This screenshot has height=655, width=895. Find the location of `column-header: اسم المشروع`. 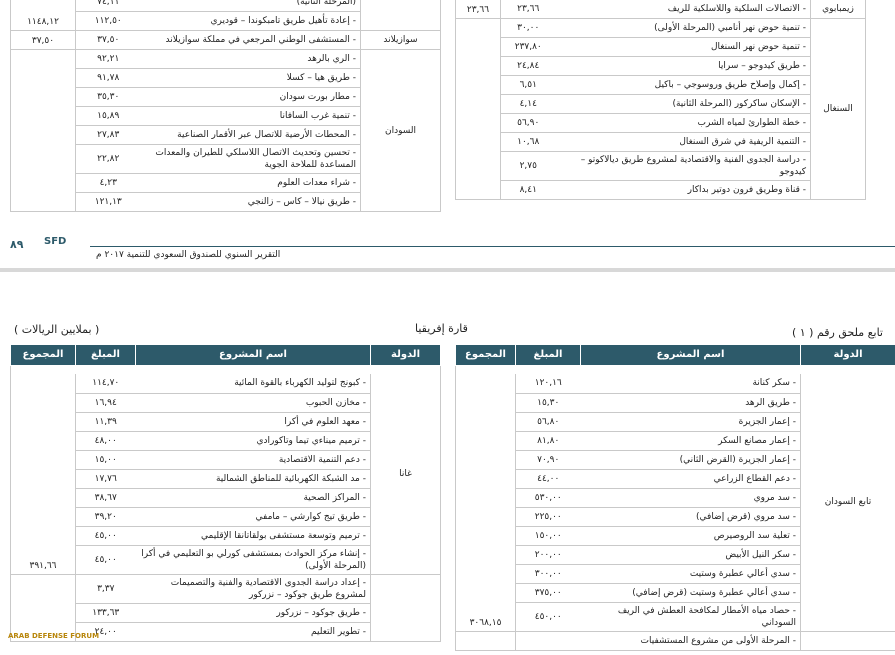

column-header: اسم المشروع is located at coordinates (253, 355).